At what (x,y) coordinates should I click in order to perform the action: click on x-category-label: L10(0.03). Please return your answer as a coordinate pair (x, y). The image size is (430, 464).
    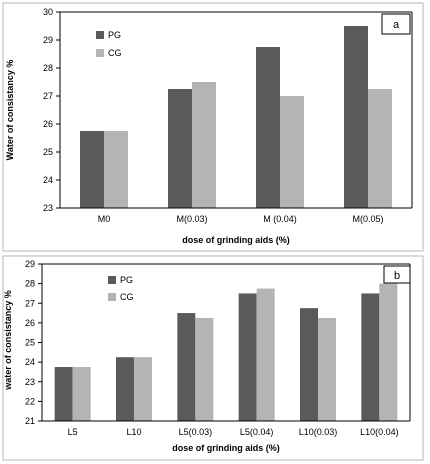
    Looking at the image, I should click on (318, 432).